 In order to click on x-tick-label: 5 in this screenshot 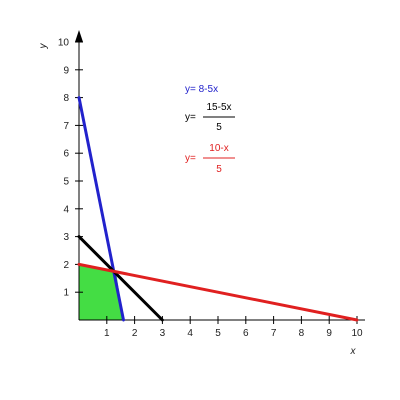, I will do `click(218, 333)`.